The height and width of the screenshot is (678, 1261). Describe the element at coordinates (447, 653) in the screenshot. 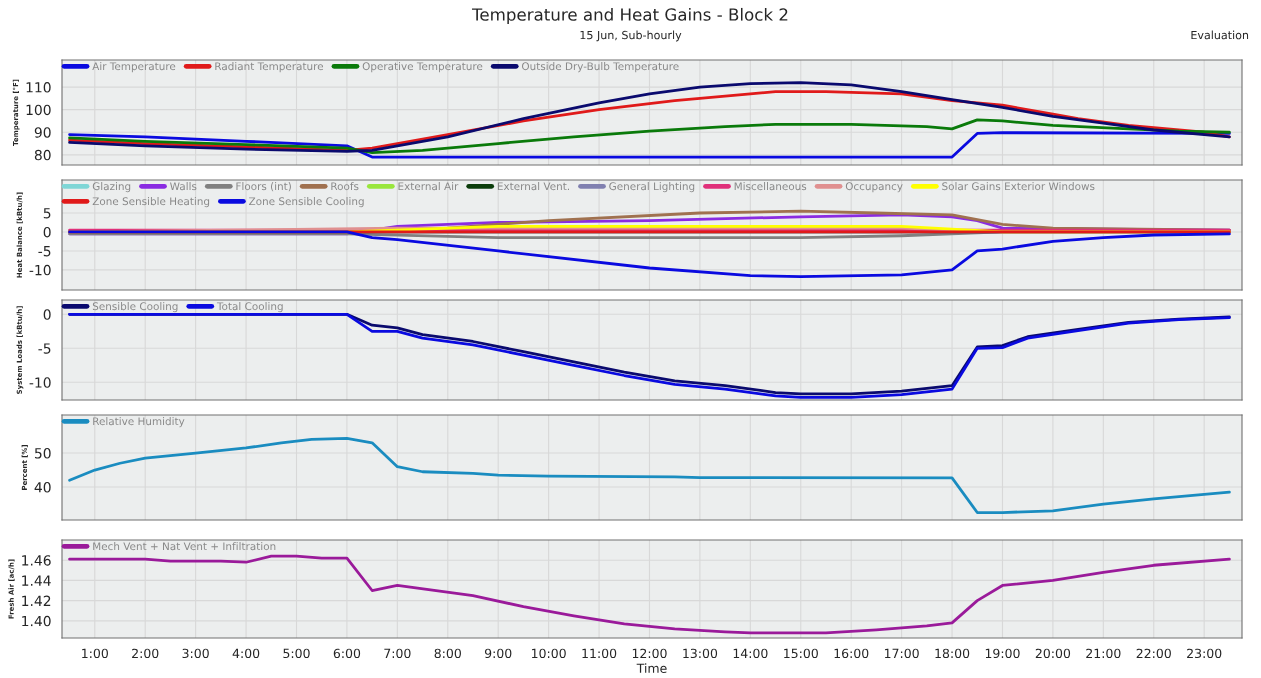

I see `x-tick-label: 8:00` at that location.